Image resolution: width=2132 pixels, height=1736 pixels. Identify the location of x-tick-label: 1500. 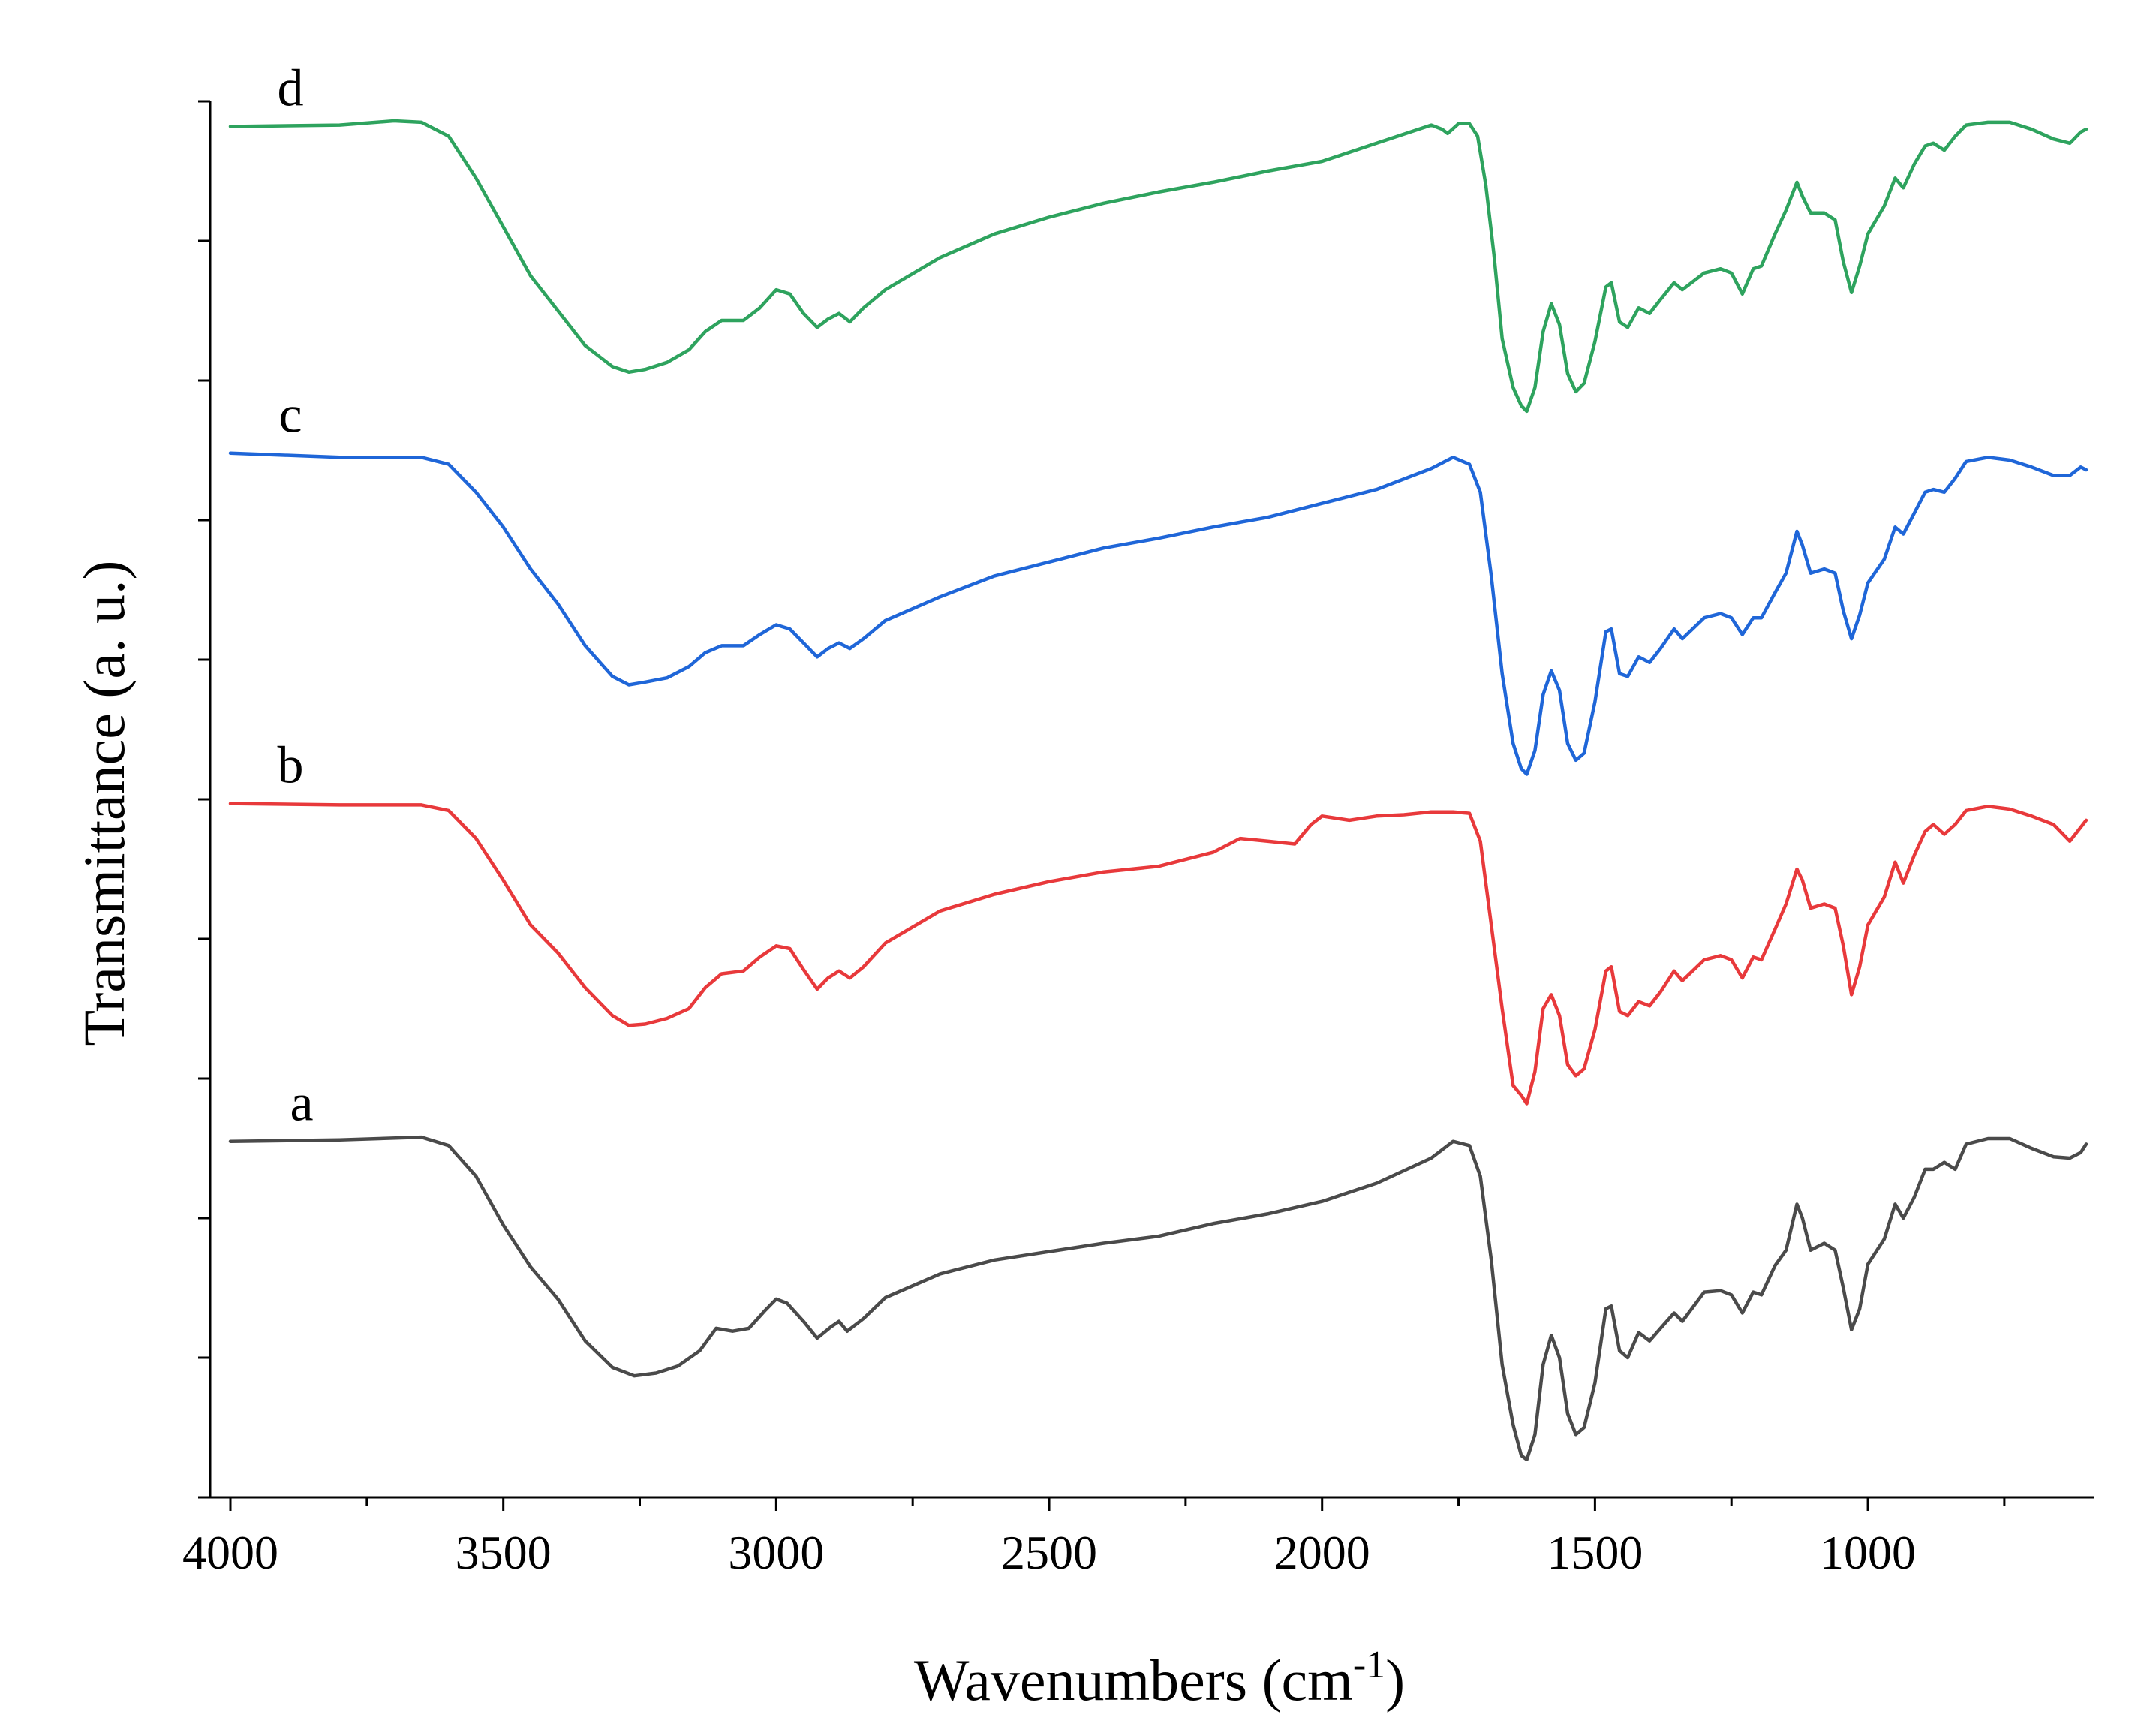
(1595, 1553).